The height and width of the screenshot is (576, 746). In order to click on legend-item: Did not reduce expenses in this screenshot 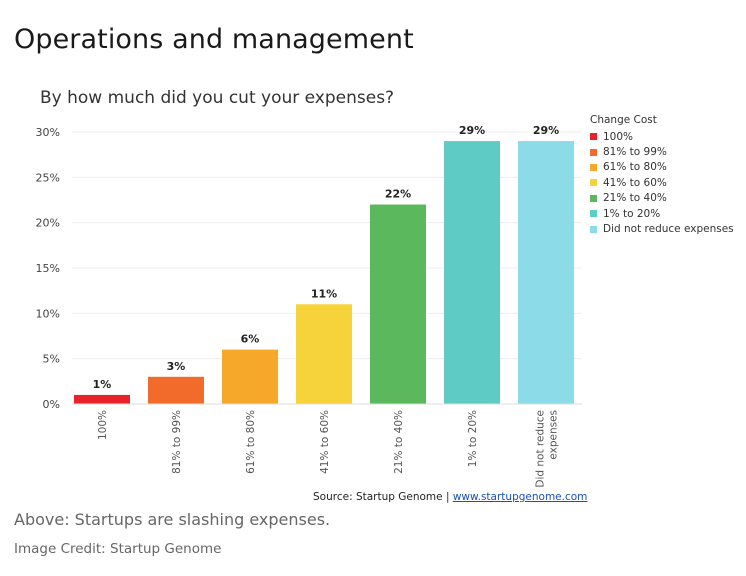, I will do `click(662, 228)`.